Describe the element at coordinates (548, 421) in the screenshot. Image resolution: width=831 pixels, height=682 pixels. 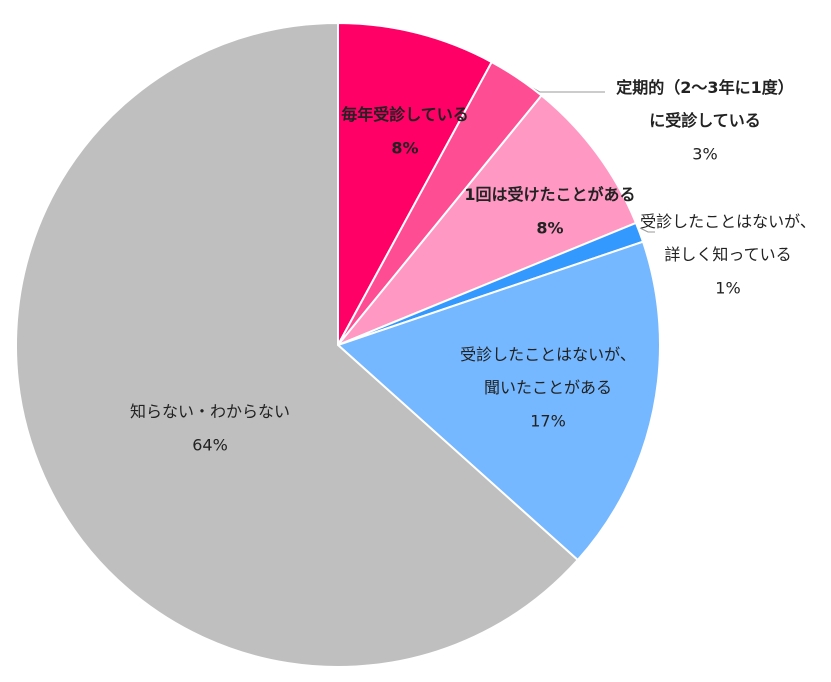
I see `value-label: 17%` at that location.